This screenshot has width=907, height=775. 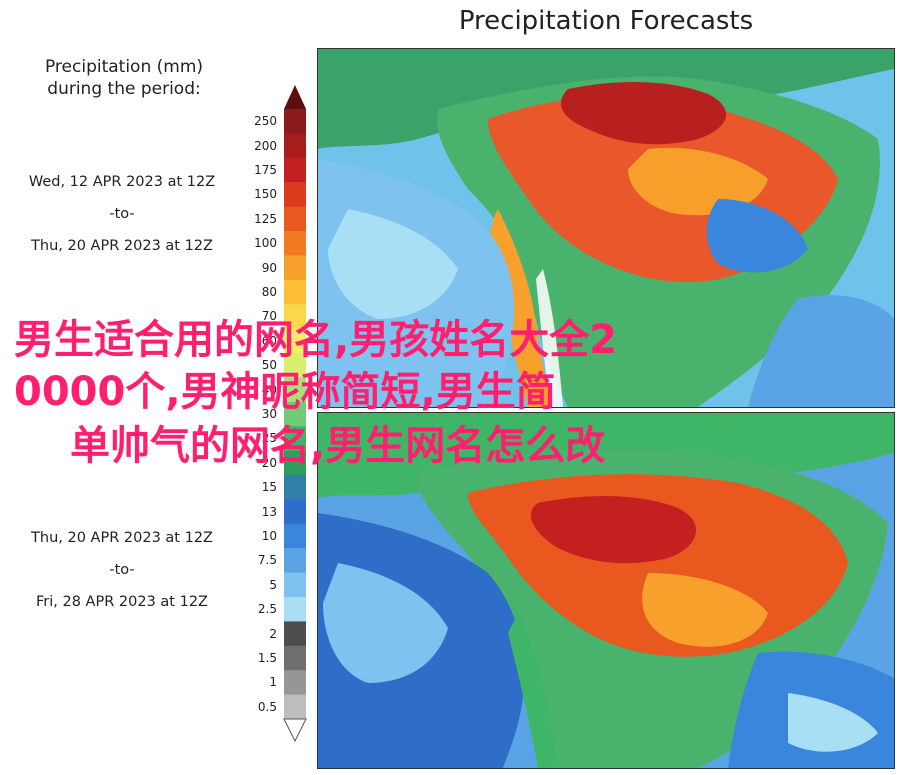 What do you see at coordinates (269, 511) in the screenshot?
I see `scale-tick-label: 13` at bounding box center [269, 511].